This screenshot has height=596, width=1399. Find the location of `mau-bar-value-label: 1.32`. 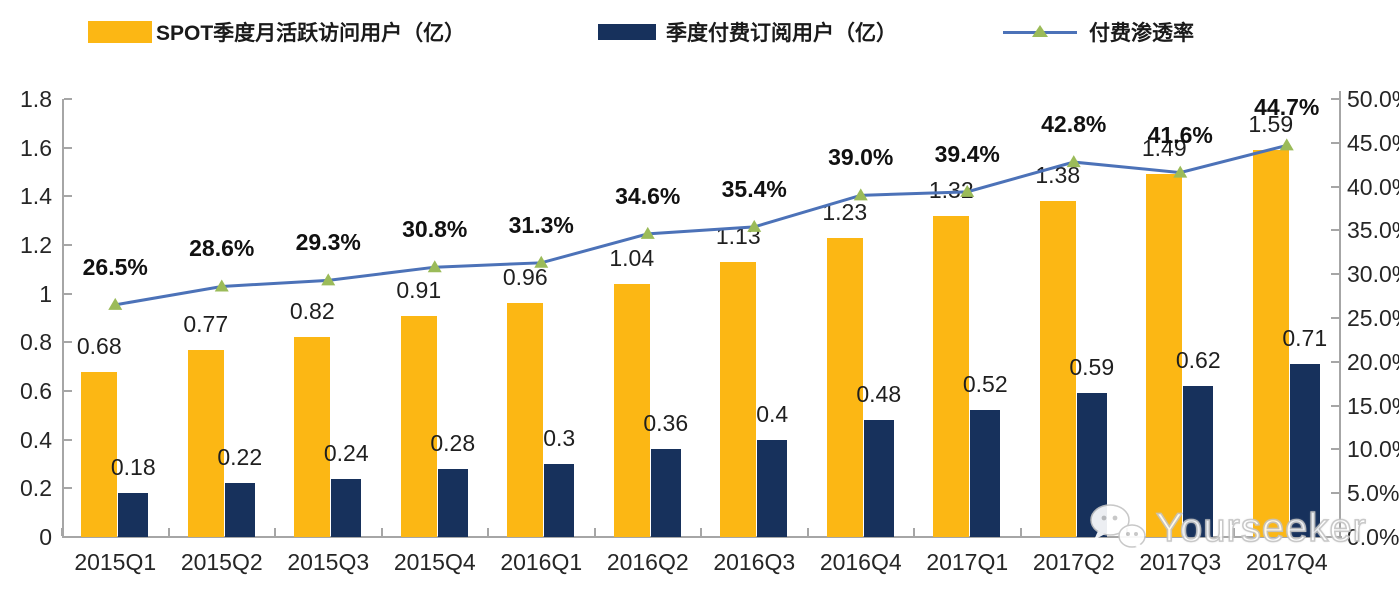

mau-bar-value-label: 1.32 is located at coordinates (951, 189).